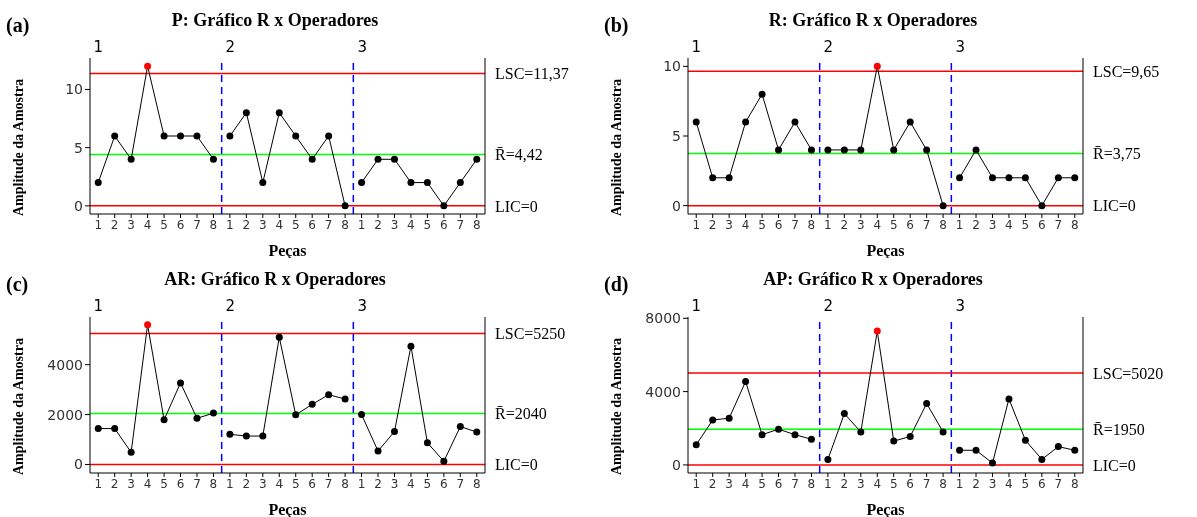 This screenshot has height=517, width=1197. What do you see at coordinates (65, 364) in the screenshot?
I see `y-tick-label: 4000` at bounding box center [65, 364].